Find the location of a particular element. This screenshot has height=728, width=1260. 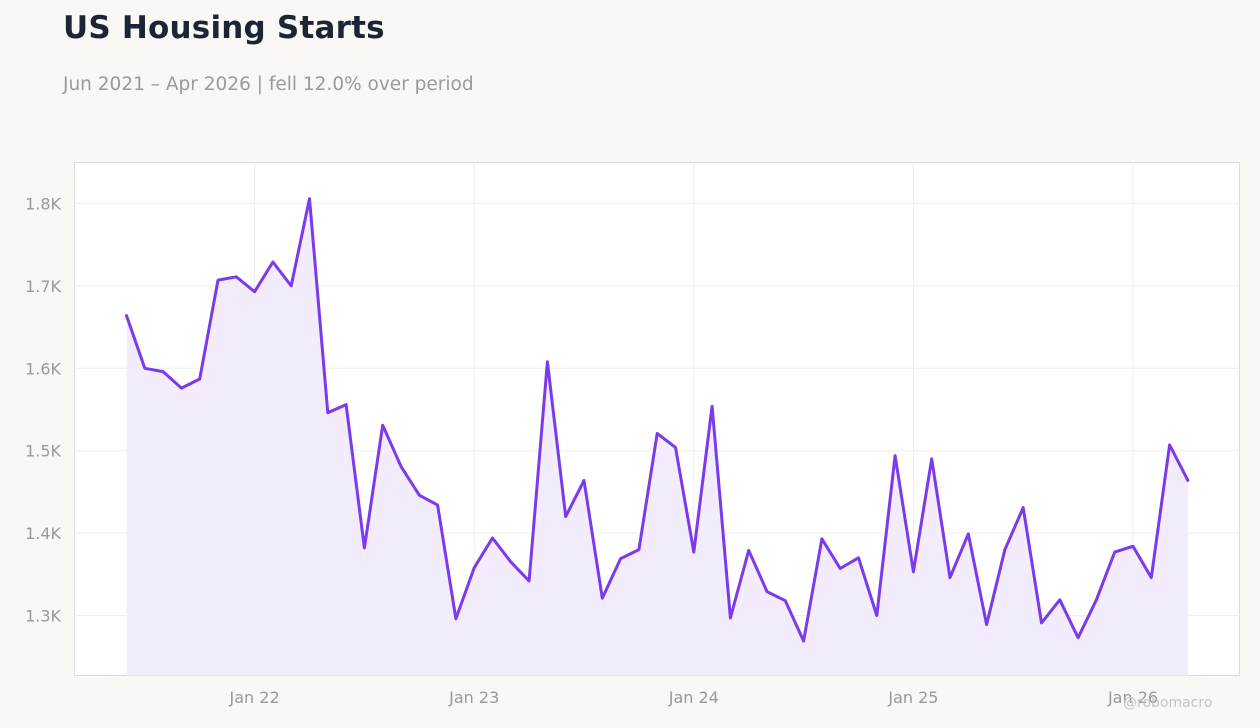

watermark: @robomacro is located at coordinates (1168, 703).